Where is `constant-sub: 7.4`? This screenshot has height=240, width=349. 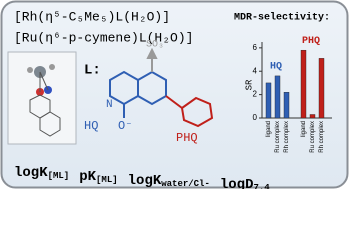
constant-sub: 7.4 is located at coordinates (261, 186).